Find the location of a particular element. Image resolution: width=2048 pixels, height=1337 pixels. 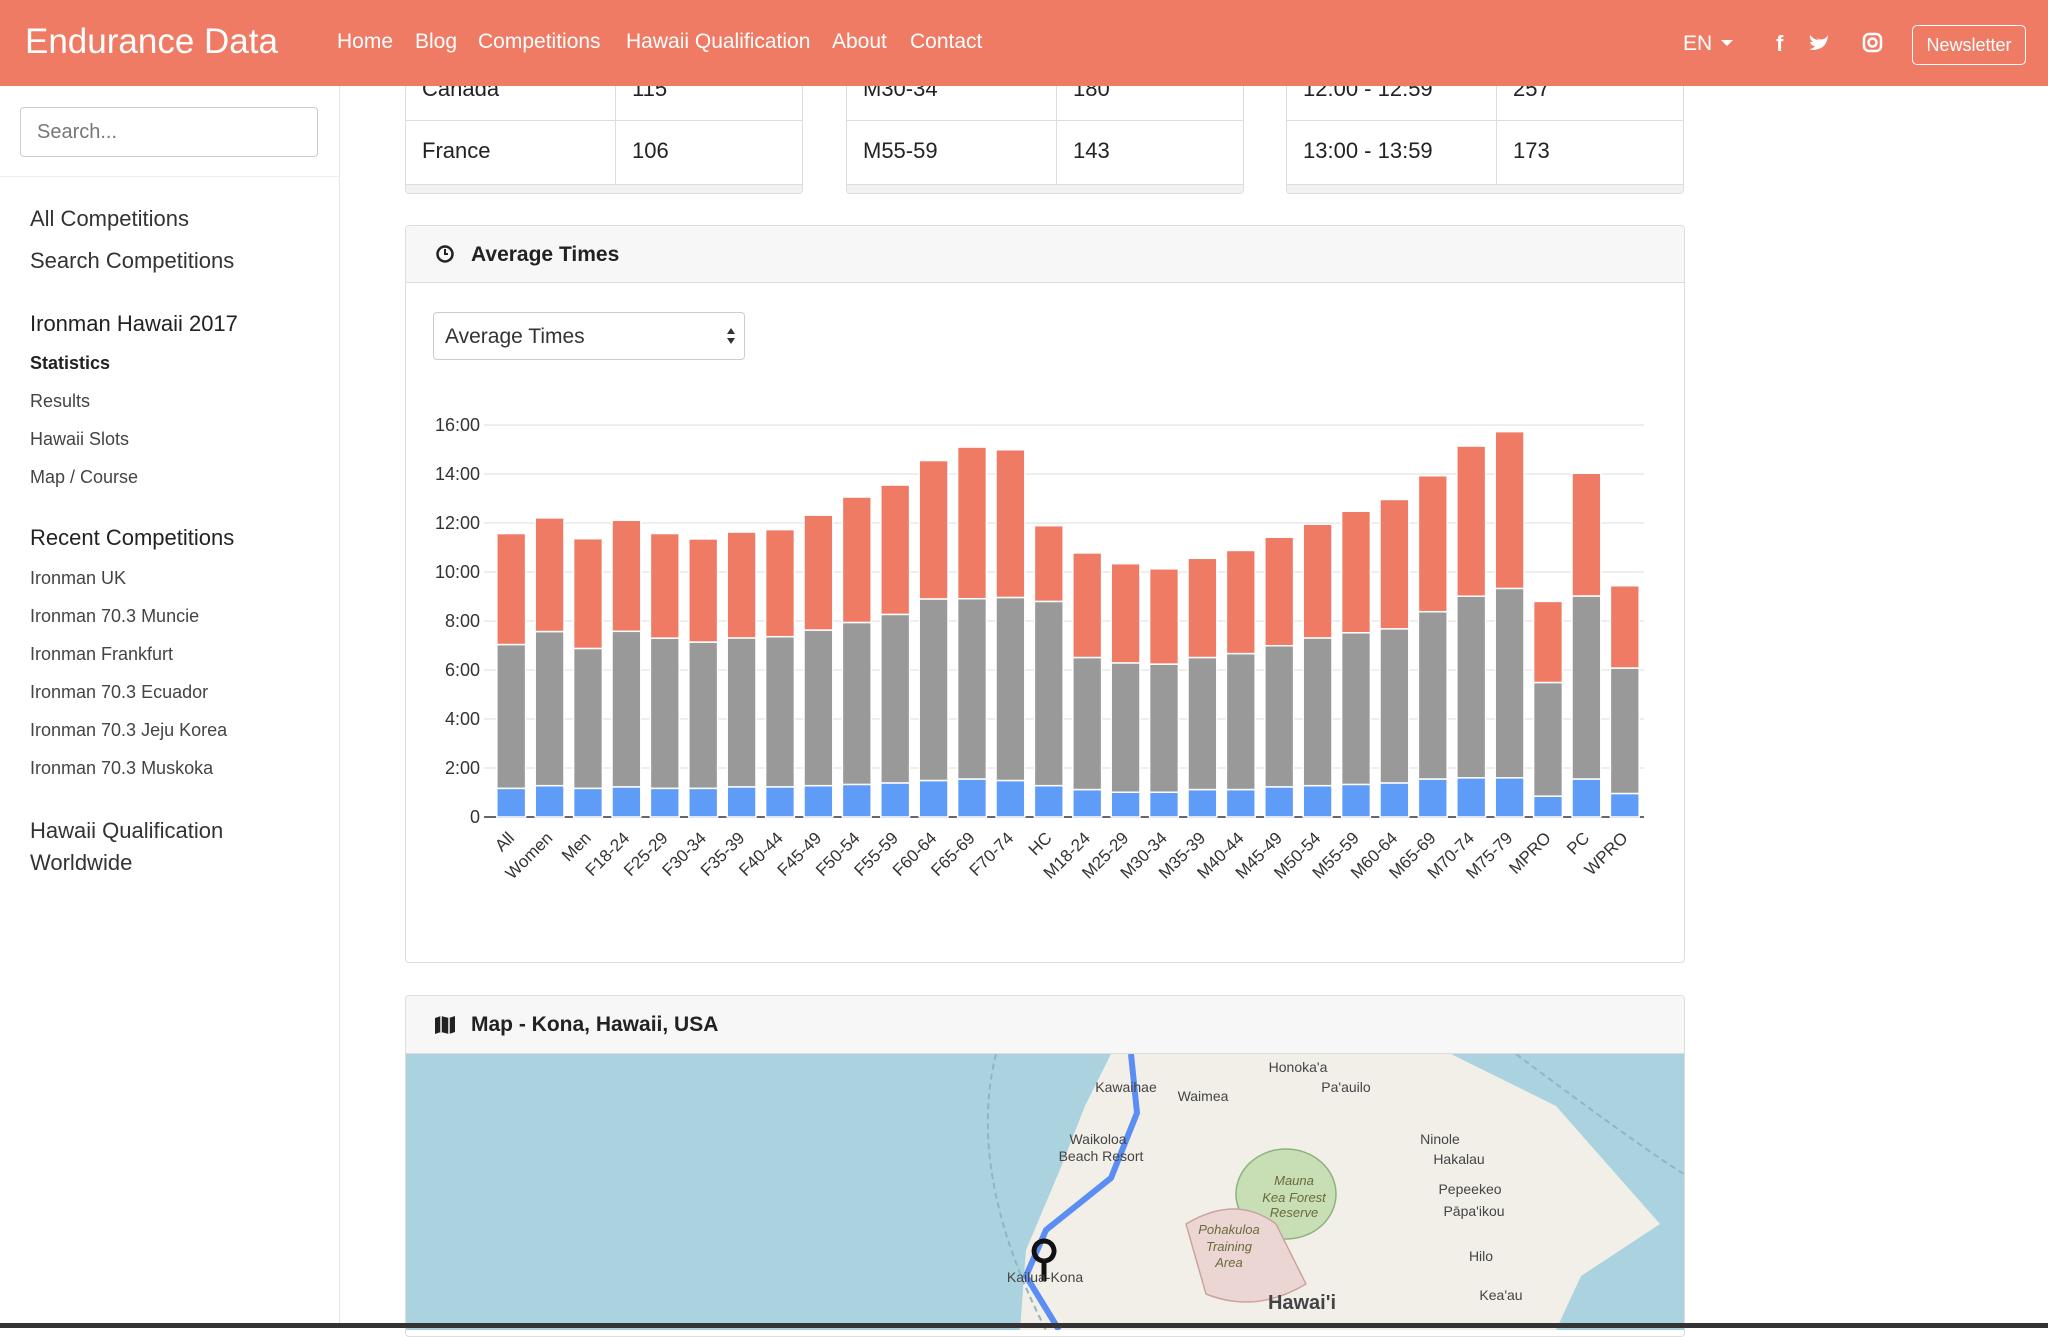

y-tick-label: 2:00 is located at coordinates (462, 768).